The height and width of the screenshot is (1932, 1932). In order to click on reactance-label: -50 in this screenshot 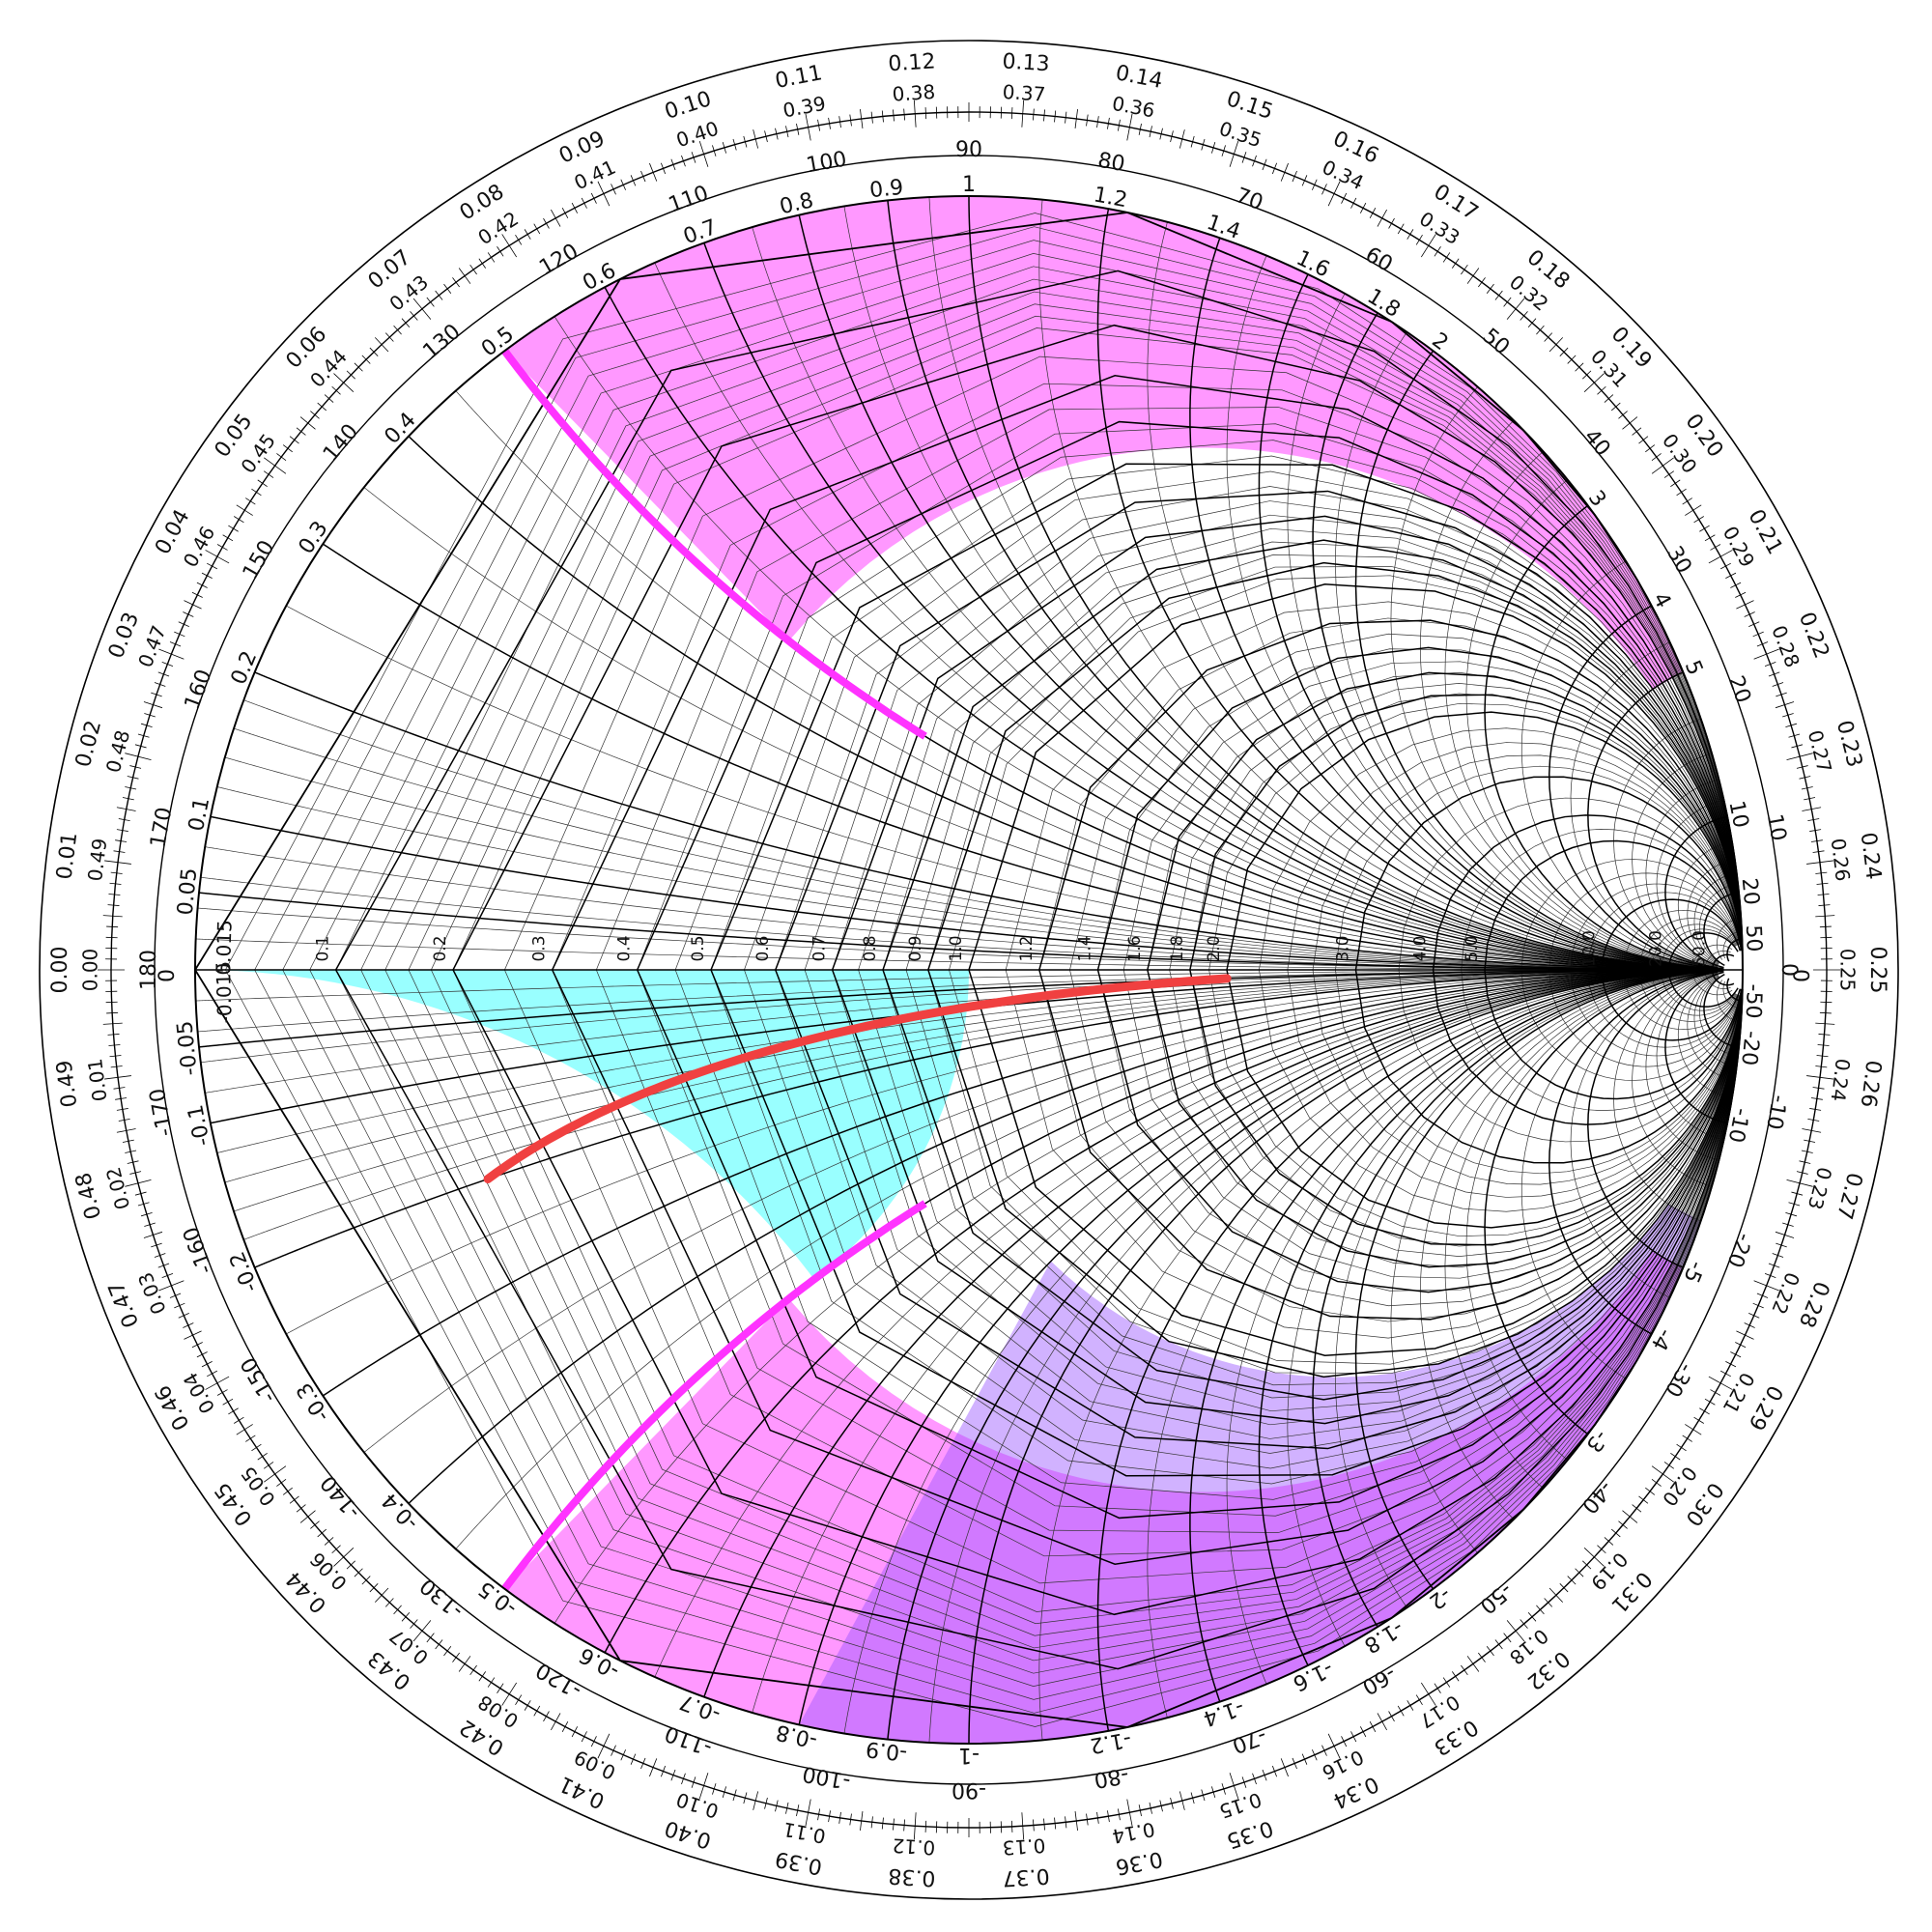, I will do `click(1753, 1001)`.